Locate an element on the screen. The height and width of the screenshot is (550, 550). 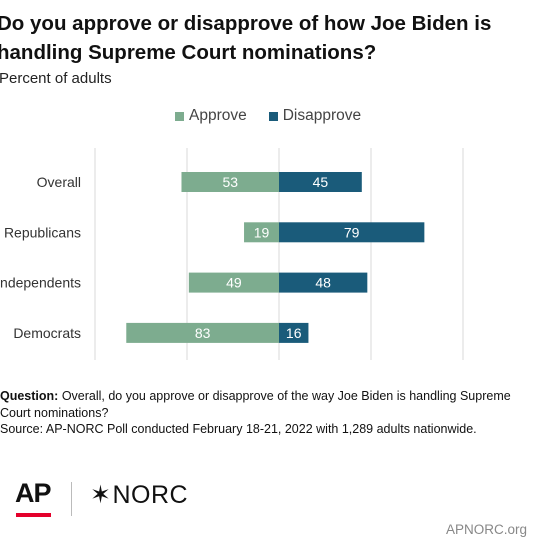
footer-url: APNORC.org is located at coordinates (486, 529).